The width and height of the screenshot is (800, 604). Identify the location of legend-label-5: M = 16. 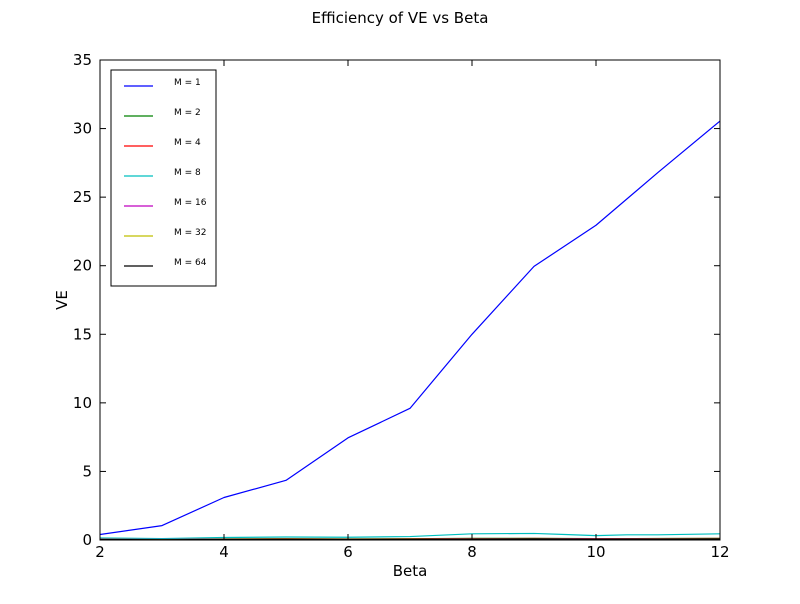
(190, 203).